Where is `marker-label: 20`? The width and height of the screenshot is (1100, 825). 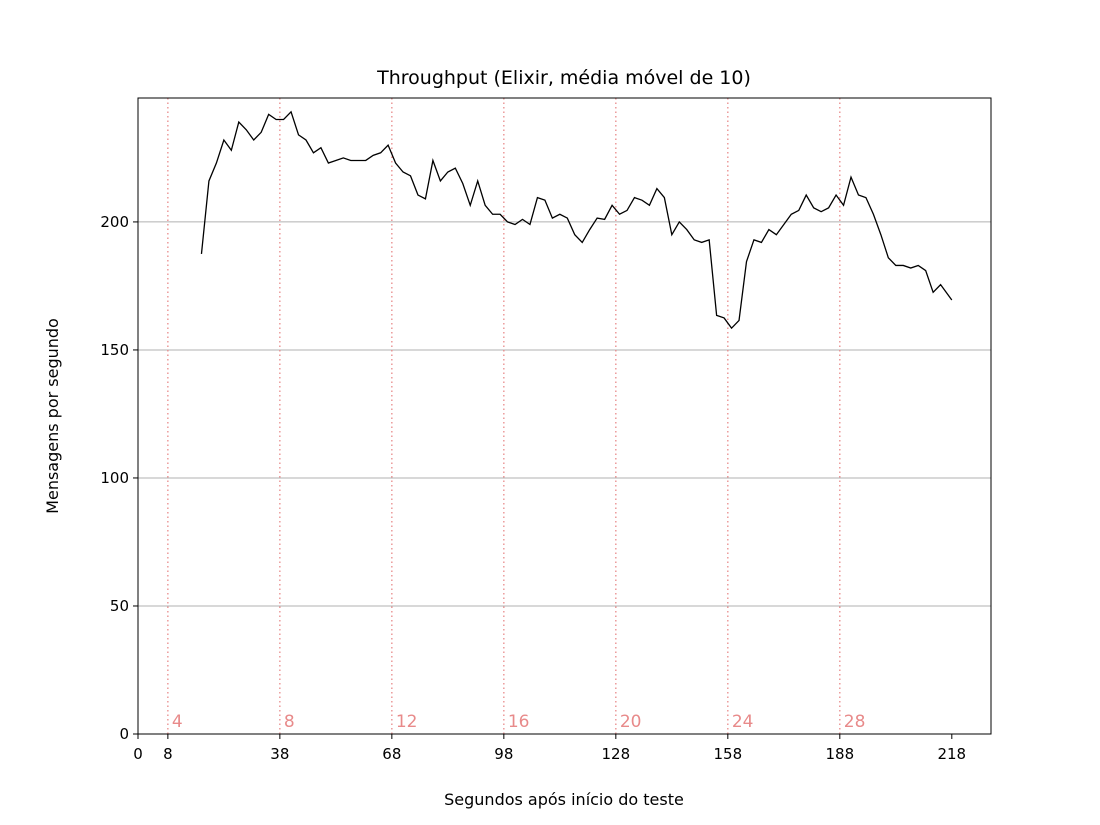 marker-label: 20 is located at coordinates (631, 722).